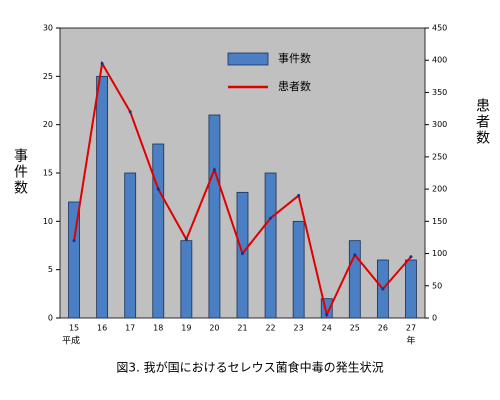 The width and height of the screenshot is (500, 400). I want to click on x-tick-label: 21, so click(242, 328).